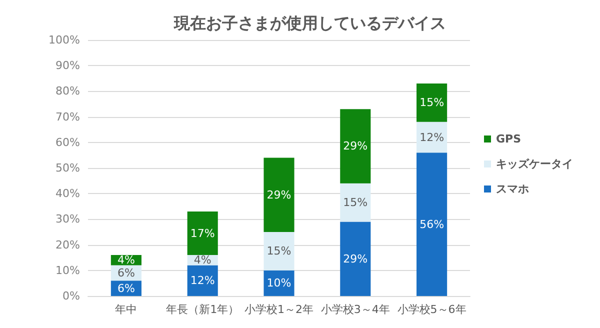 This screenshot has height=328, width=600. Describe the element at coordinates (279, 283) in the screenshot. I see `data-label: 10%` at that location.